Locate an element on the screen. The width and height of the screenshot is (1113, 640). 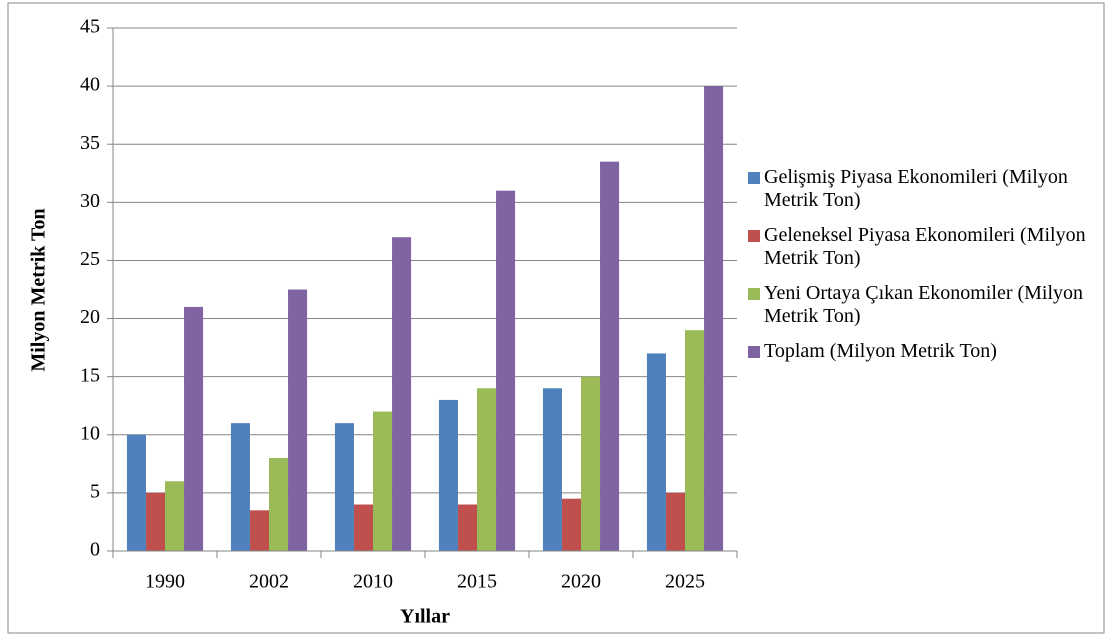
x-tick-label: 2025 is located at coordinates (685, 582).